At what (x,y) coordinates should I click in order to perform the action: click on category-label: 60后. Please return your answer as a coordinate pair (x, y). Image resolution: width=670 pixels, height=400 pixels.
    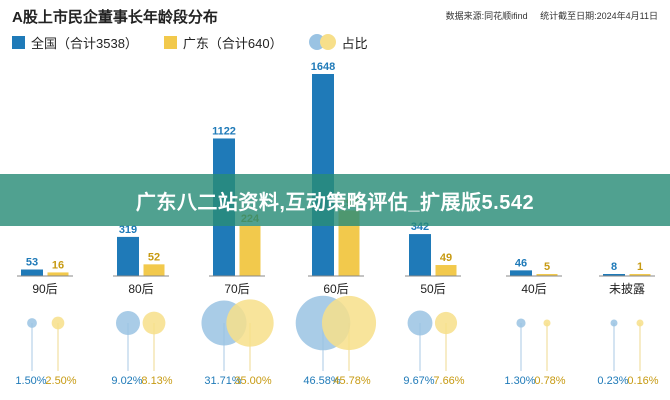
    Looking at the image, I should click on (335, 289).